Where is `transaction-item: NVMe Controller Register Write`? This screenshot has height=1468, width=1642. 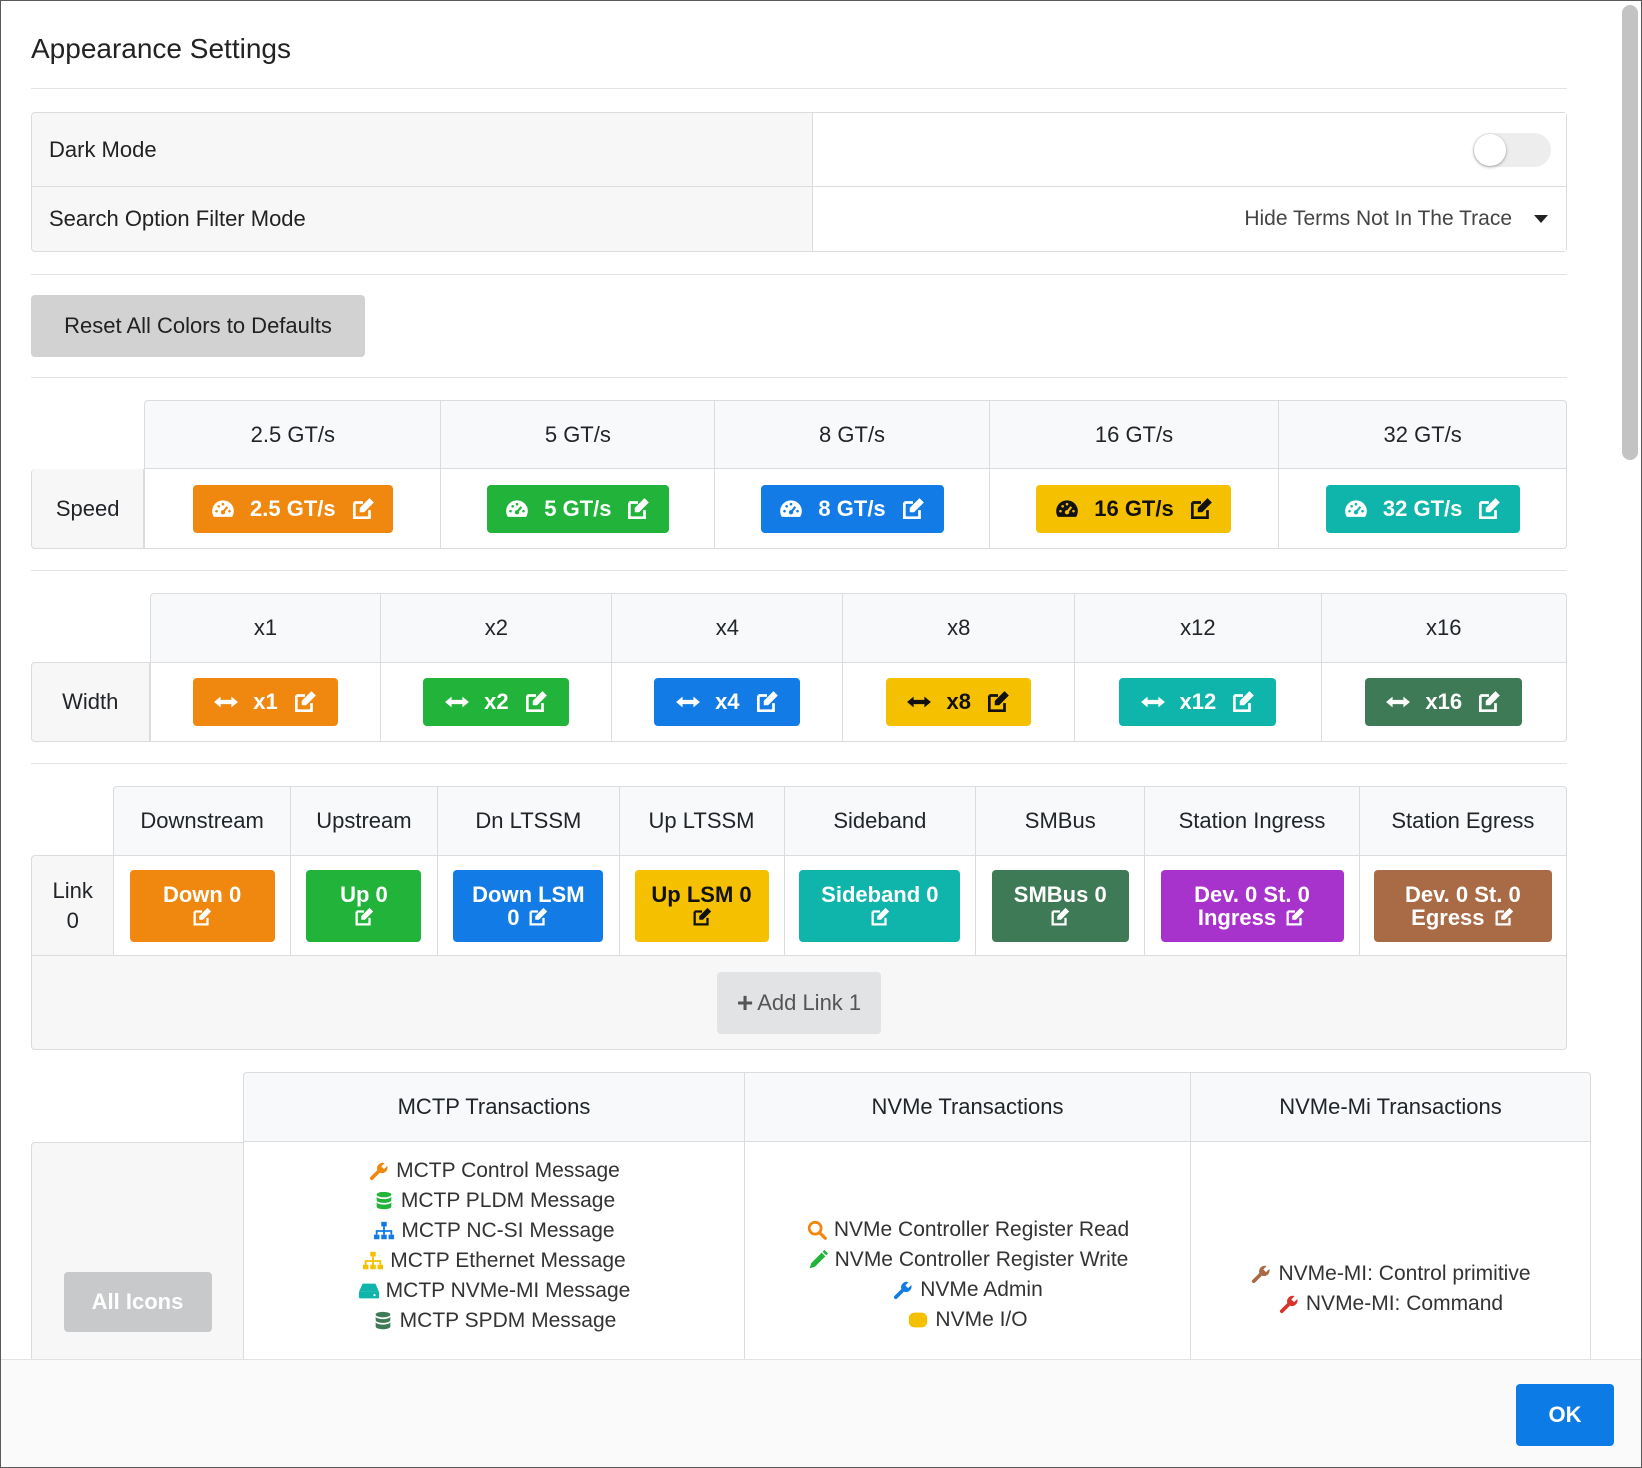 transaction-item: NVMe Controller Register Write is located at coordinates (967, 1260).